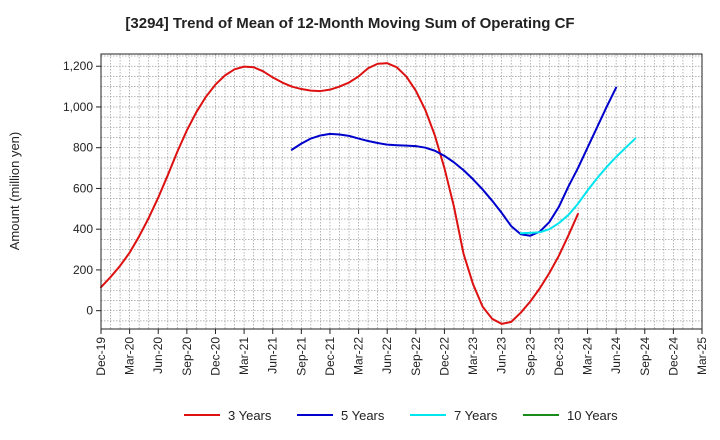 Image resolution: width=720 pixels, height=440 pixels. What do you see at coordinates (616, 355) in the screenshot?
I see `x-tick-label: Jun-24` at bounding box center [616, 355].